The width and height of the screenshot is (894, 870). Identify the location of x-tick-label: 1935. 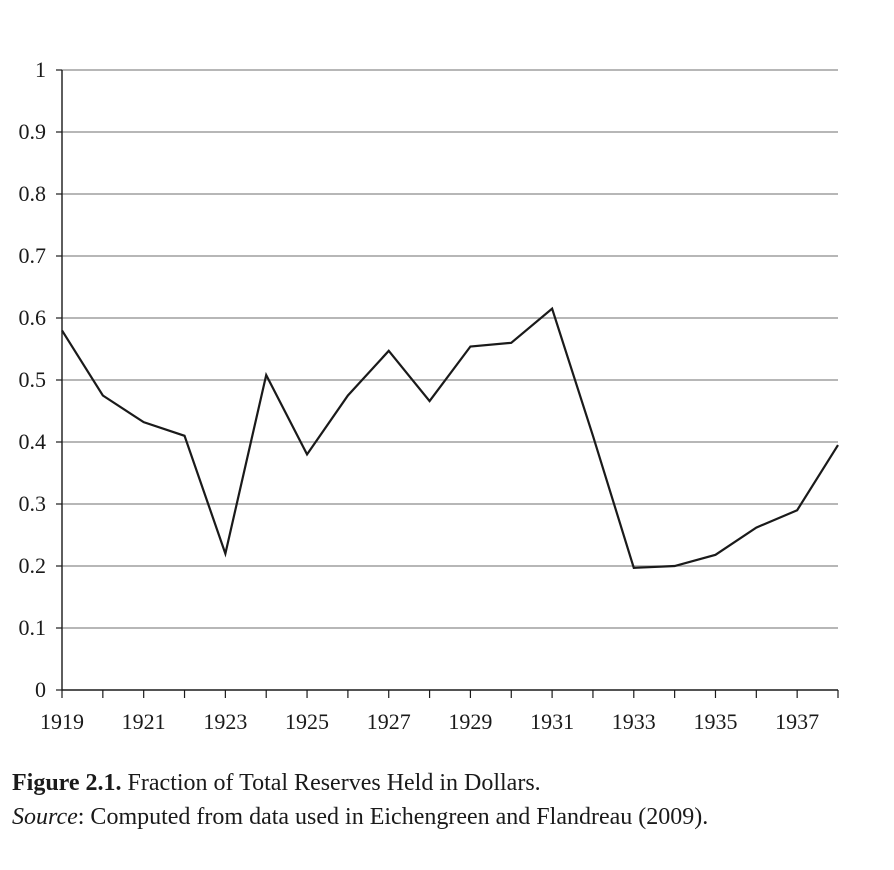
(715, 721).